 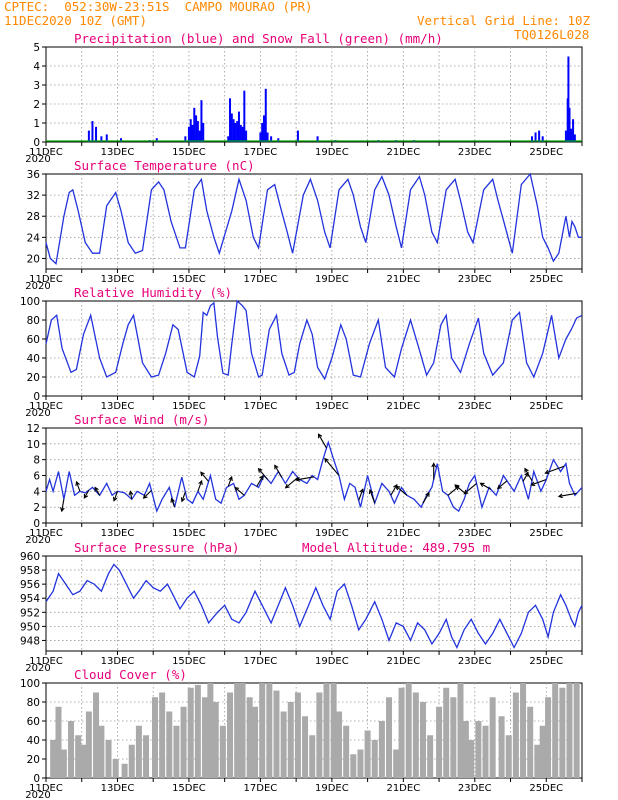 I want to click on cloud-ytick-label: 100, so click(x=30, y=684).